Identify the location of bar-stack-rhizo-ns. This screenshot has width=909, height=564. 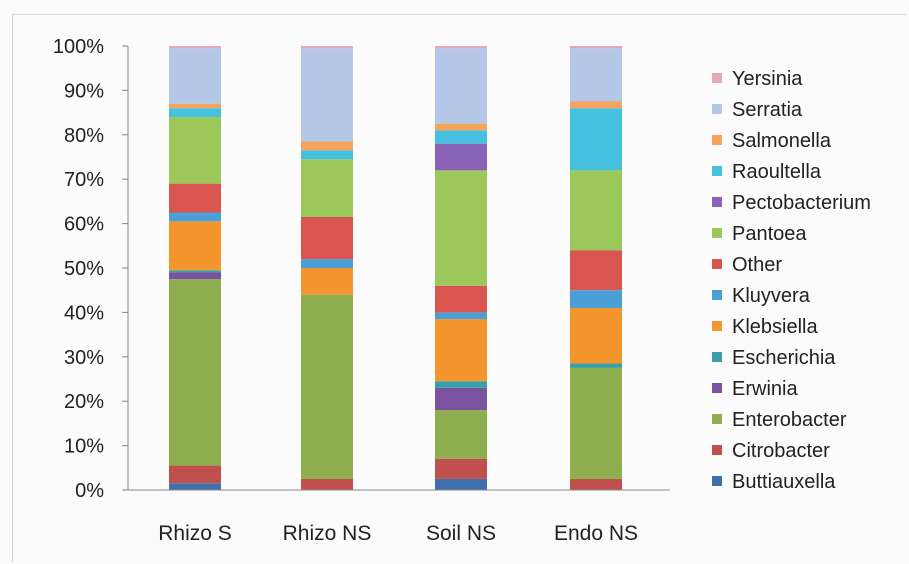
(327, 268).